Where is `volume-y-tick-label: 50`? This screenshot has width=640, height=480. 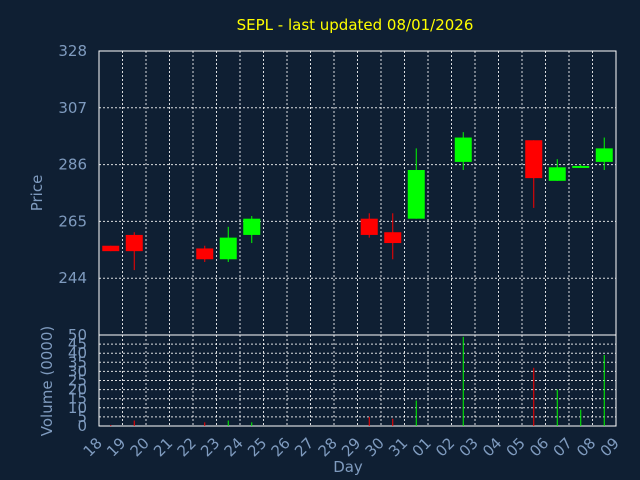
volume-y-tick-label: 50 is located at coordinates (77, 335).